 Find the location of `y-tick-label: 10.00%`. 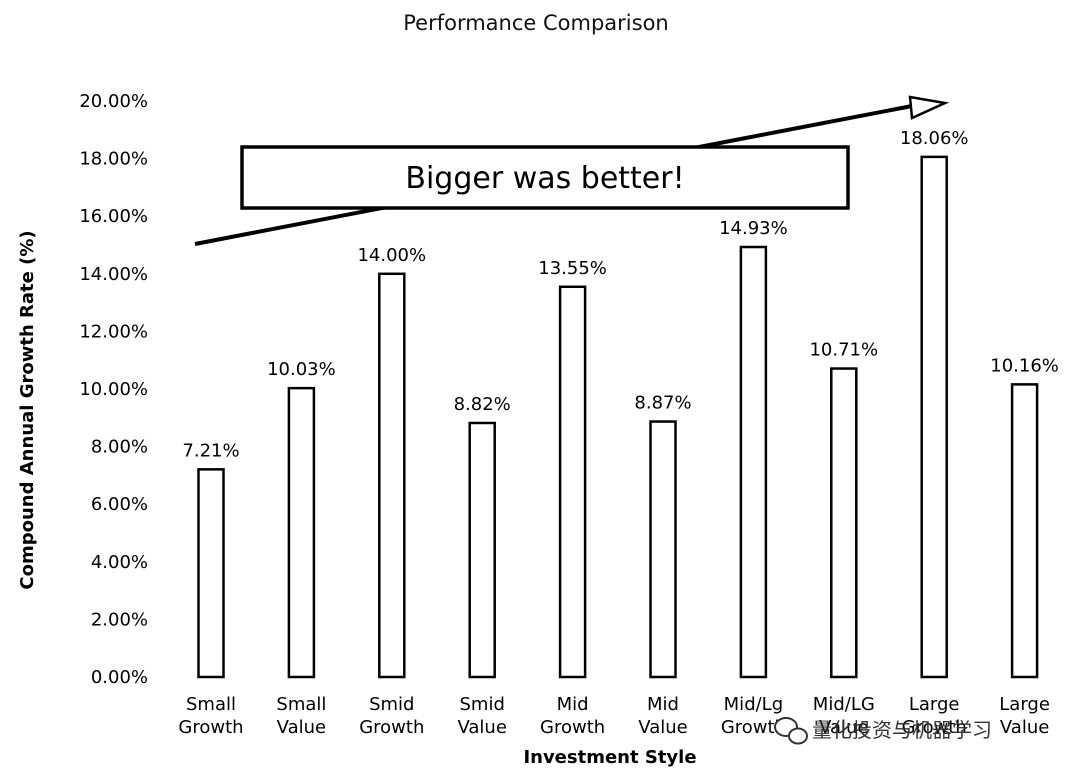

y-tick-label: 10.00% is located at coordinates (113, 389).